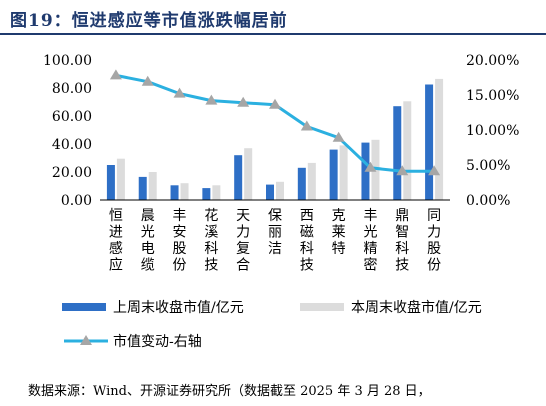 This screenshot has height=406, width=546. Describe the element at coordinates (492, 131) in the screenshot. I see `y-right-tick-label: 10.00%` at that location.